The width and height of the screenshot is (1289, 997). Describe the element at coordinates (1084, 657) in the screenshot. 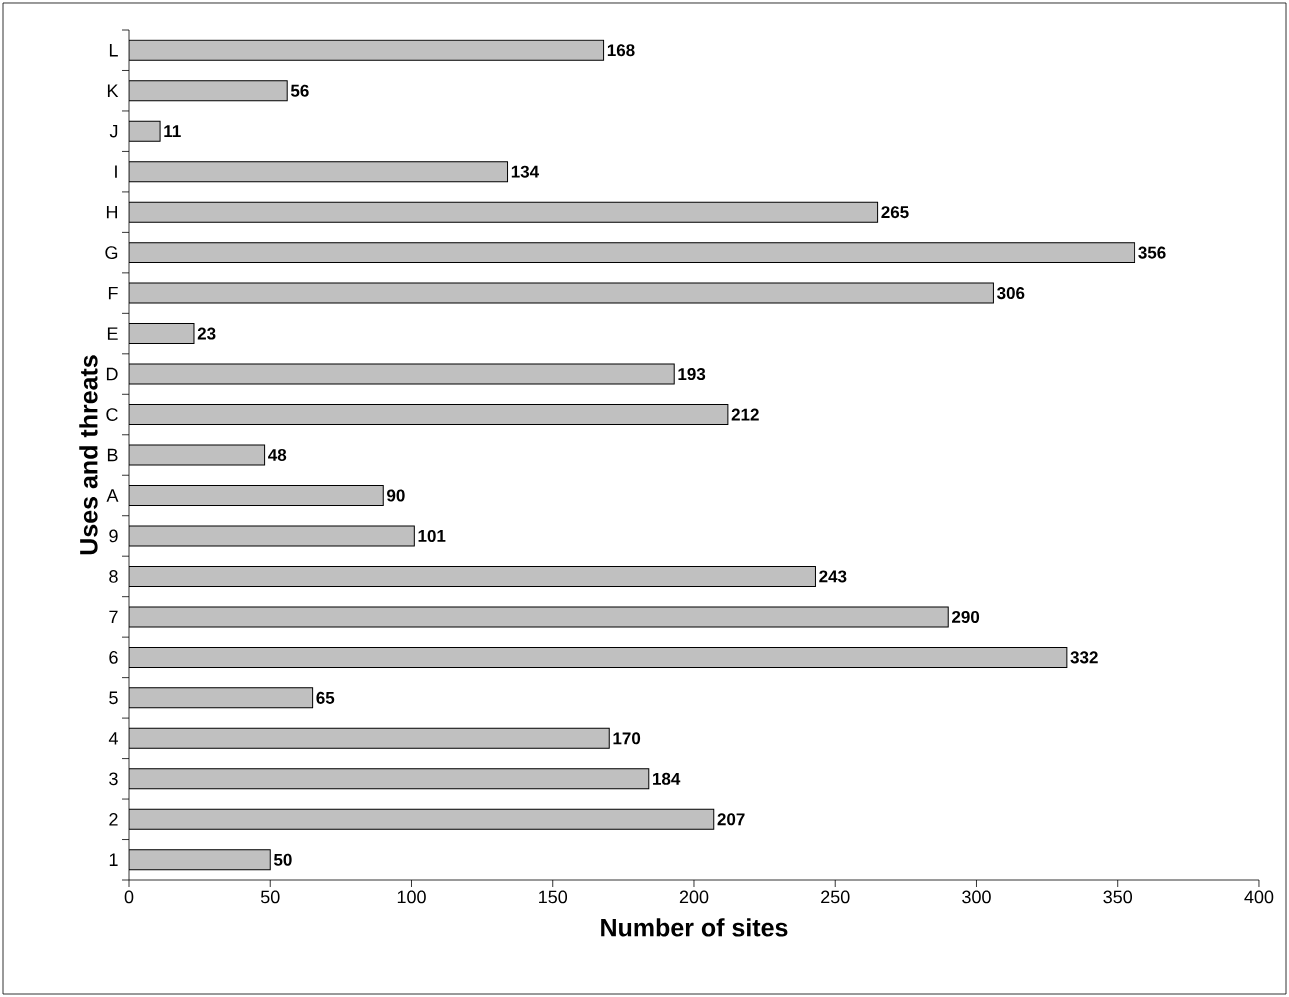

I see `data-label: 332` at that location.